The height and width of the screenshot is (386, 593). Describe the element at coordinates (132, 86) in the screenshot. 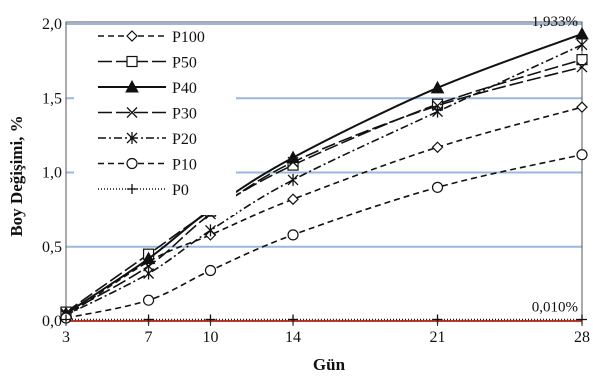

I see `legend-marker-p40` at that location.